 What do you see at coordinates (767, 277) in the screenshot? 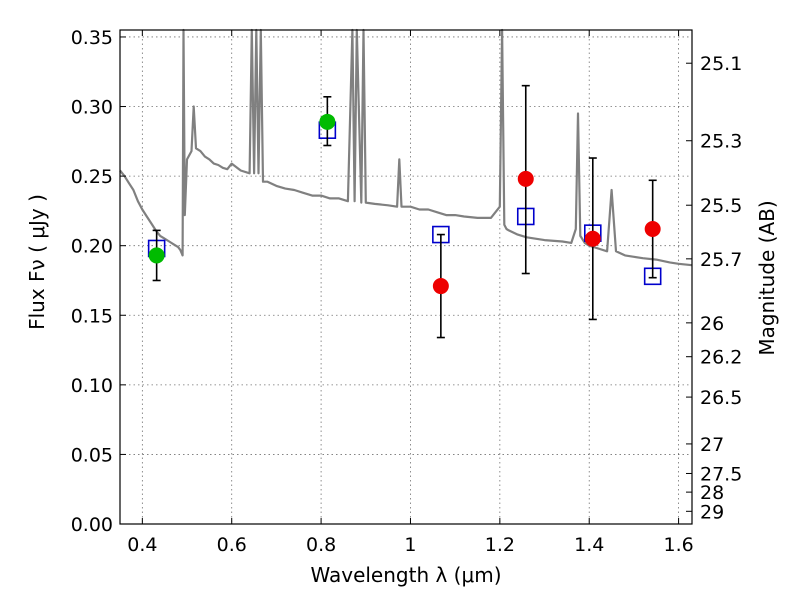
I see `y-axis-right-label: Magnitude (AB)` at bounding box center [767, 277].